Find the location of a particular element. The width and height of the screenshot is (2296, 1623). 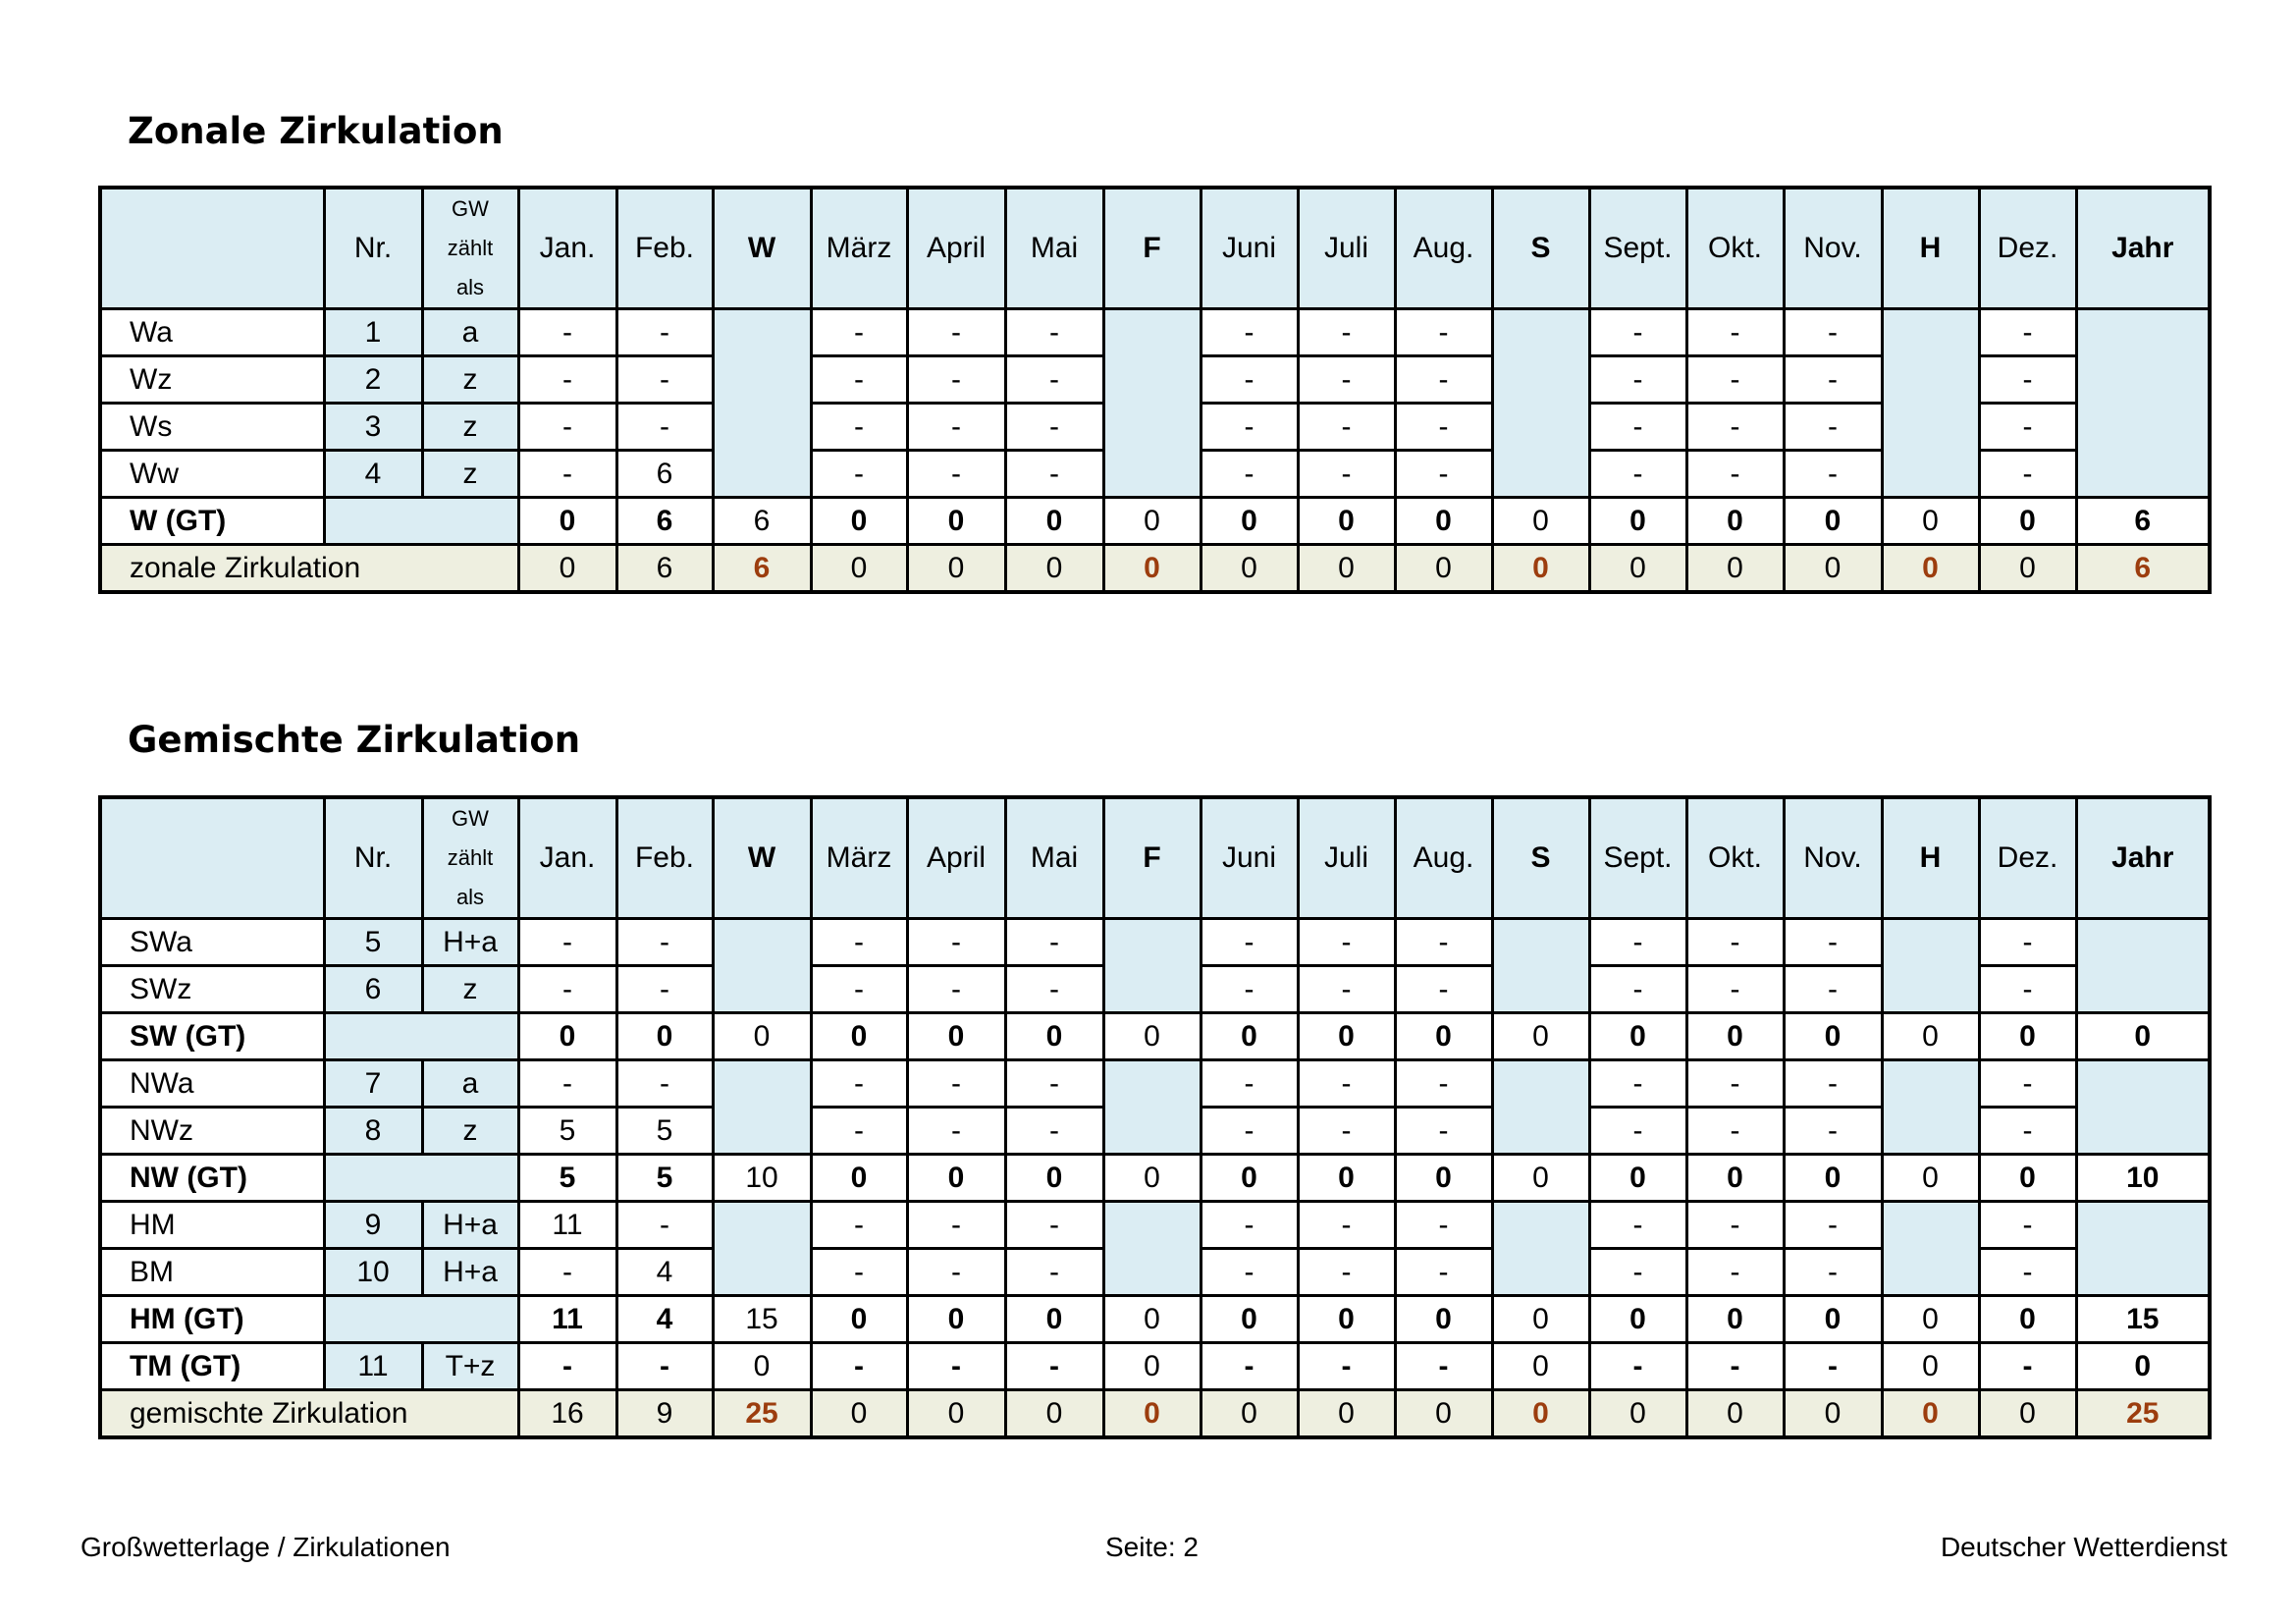

row-name: TM (GT) is located at coordinates (212, 1366).